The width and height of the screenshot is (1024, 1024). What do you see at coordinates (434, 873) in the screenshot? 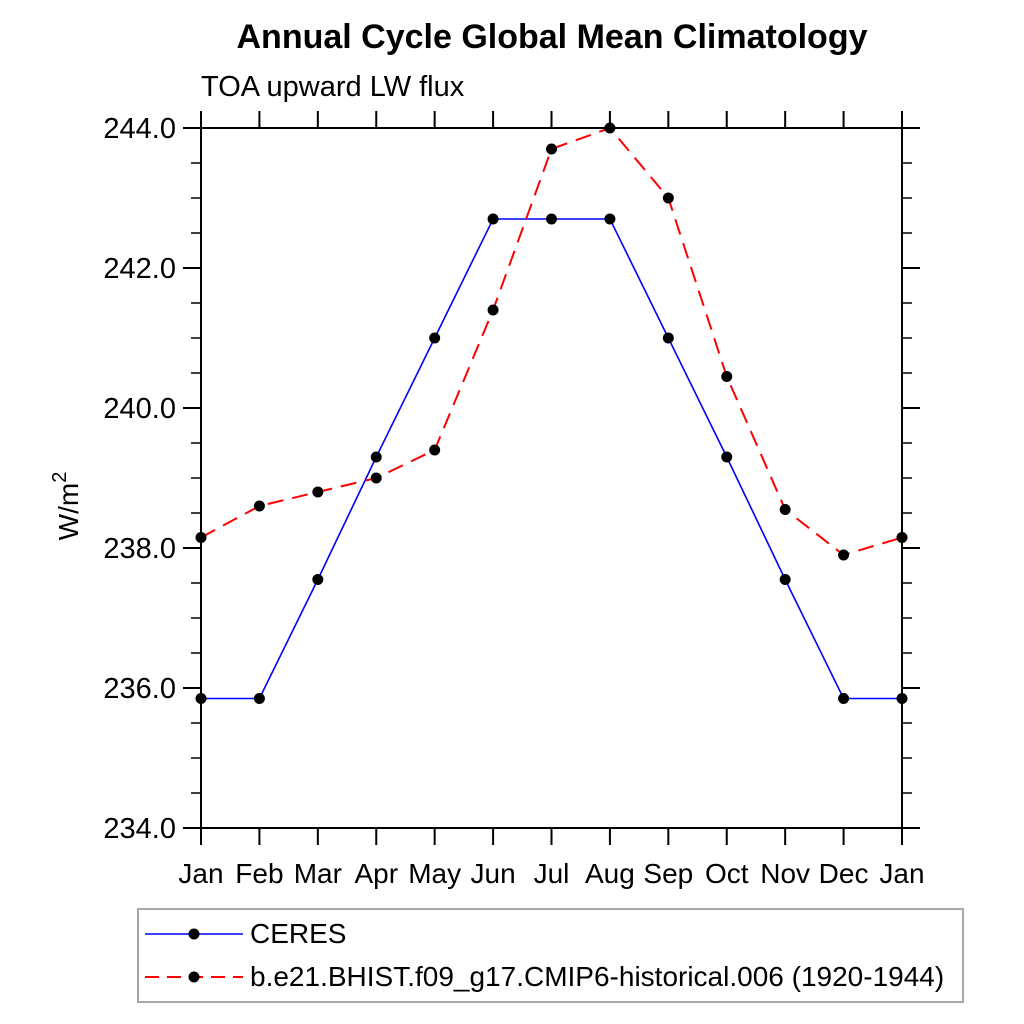
I see `x-tick-label: May` at bounding box center [434, 873].